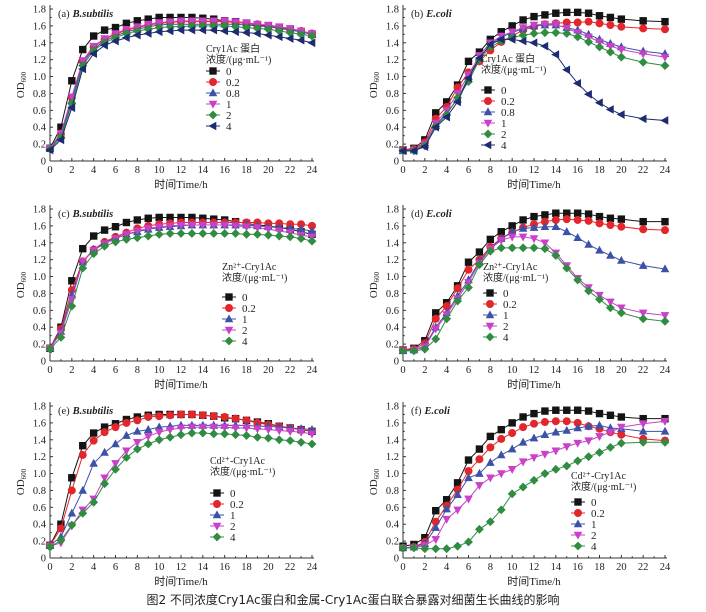  What do you see at coordinates (39, 60) in the screenshot?
I see `y-tick-label: 1.2` at bounding box center [39, 60].